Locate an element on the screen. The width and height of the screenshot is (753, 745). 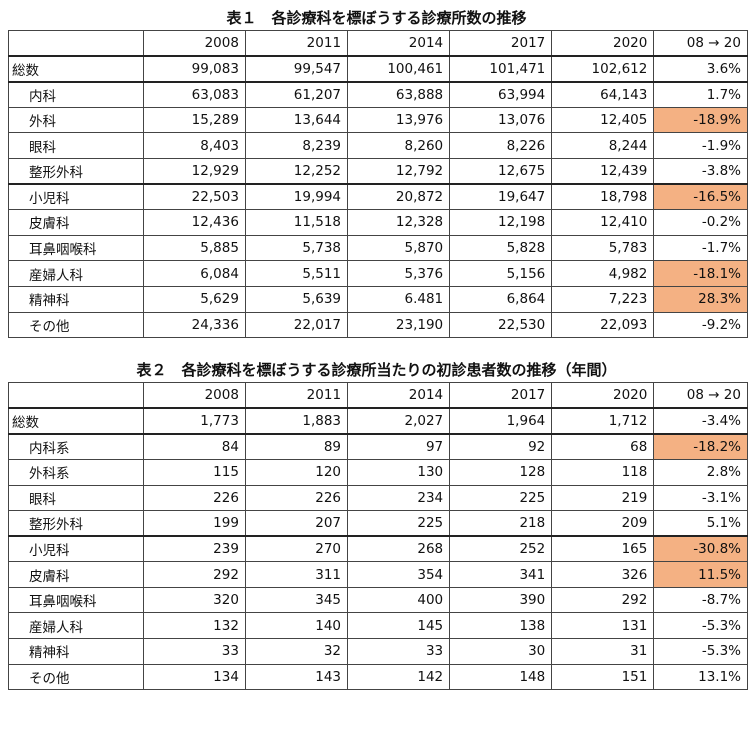
value-cell: 7,223 is located at coordinates (603, 299).